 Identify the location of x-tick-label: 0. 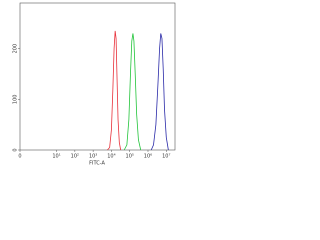
(19, 157).